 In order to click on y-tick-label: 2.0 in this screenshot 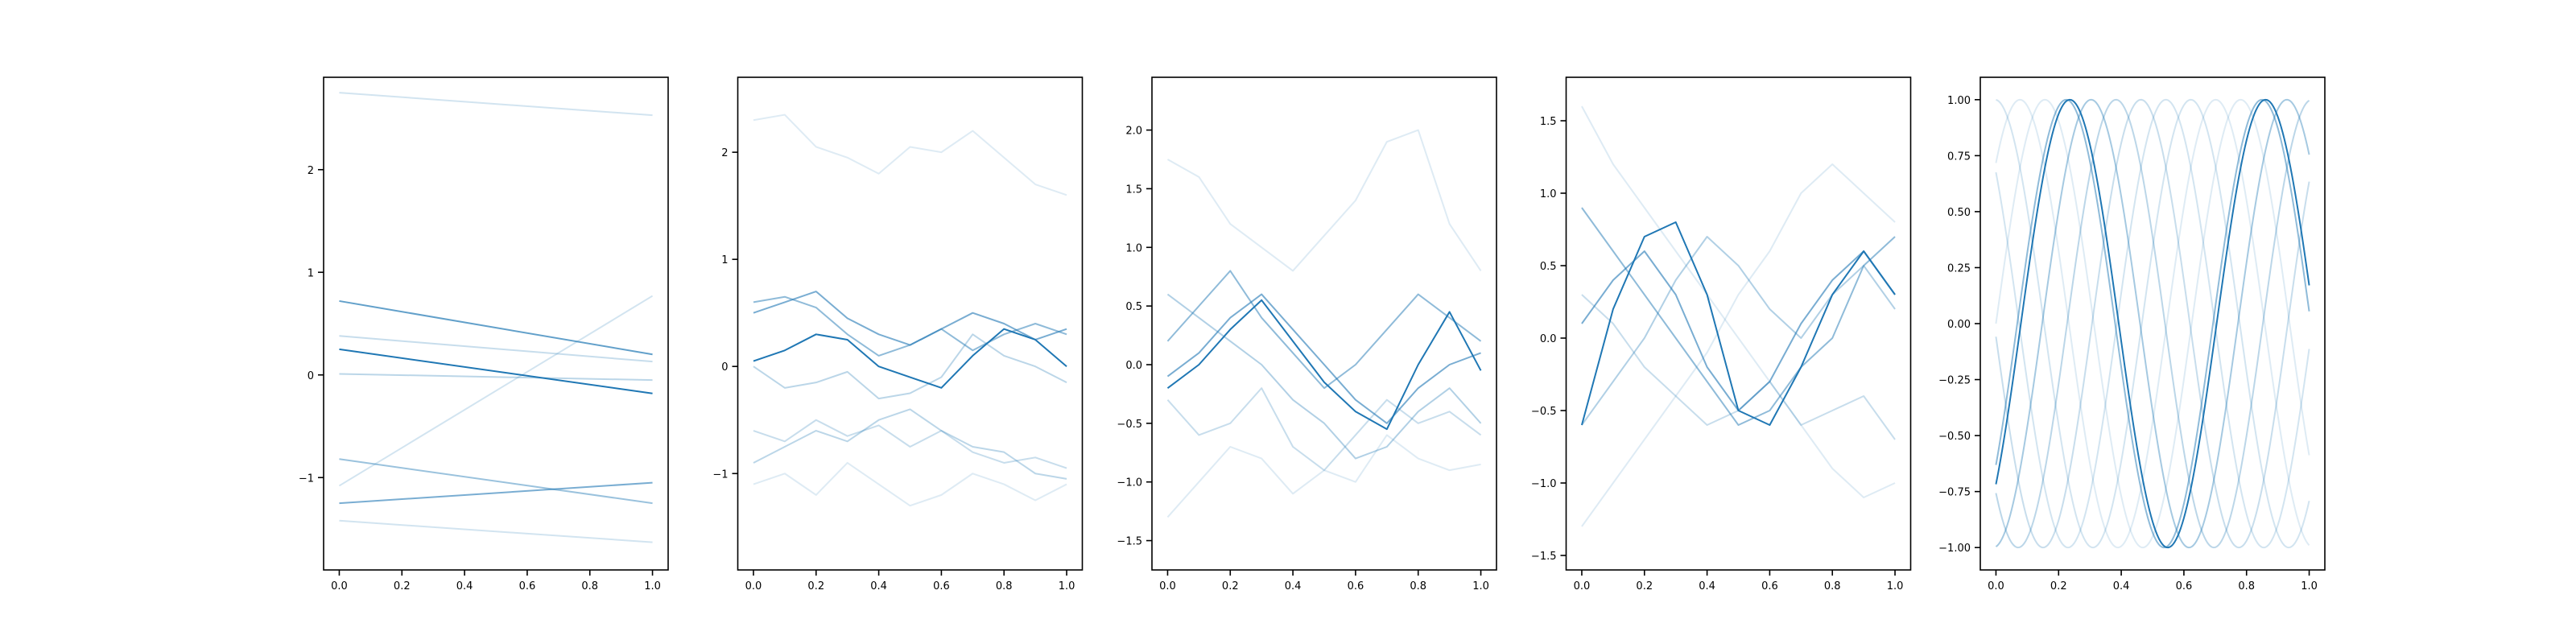, I will do `click(1133, 132)`.